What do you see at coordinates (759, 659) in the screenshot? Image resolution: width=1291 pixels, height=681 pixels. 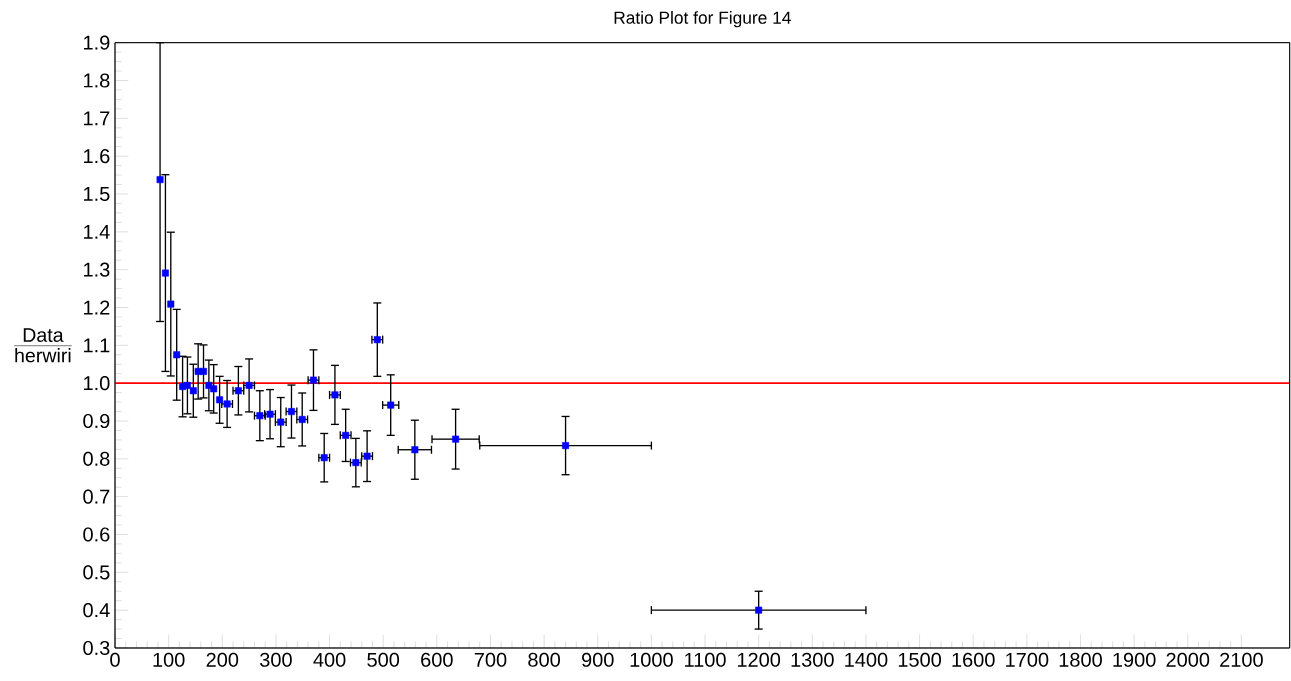 I see `x-tick-label: 1200` at bounding box center [759, 659].